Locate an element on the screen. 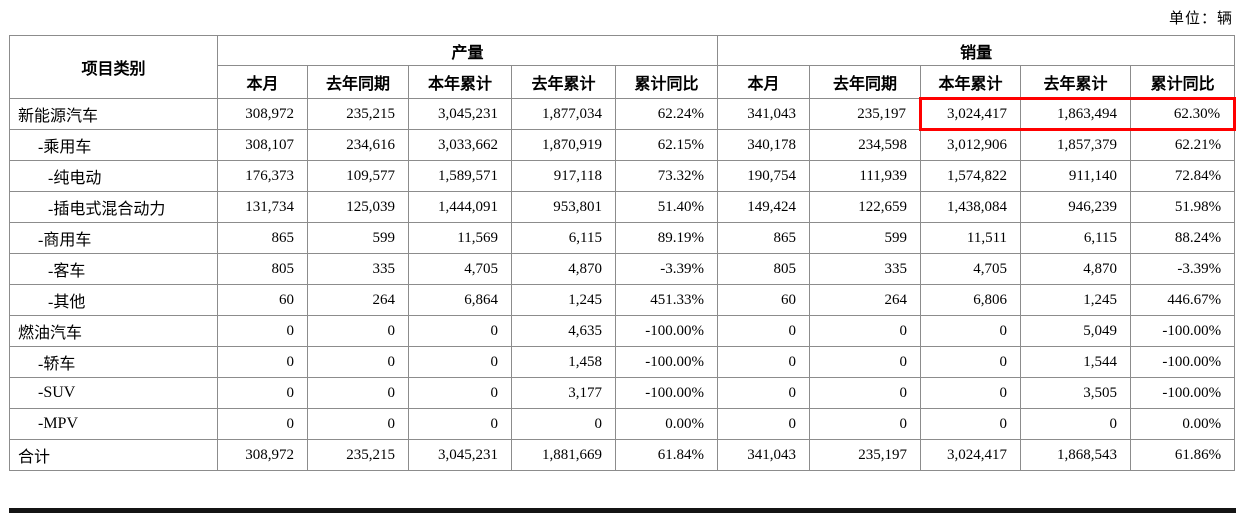 The width and height of the screenshot is (1241, 515). production-cell: 4,705 is located at coordinates (460, 269).